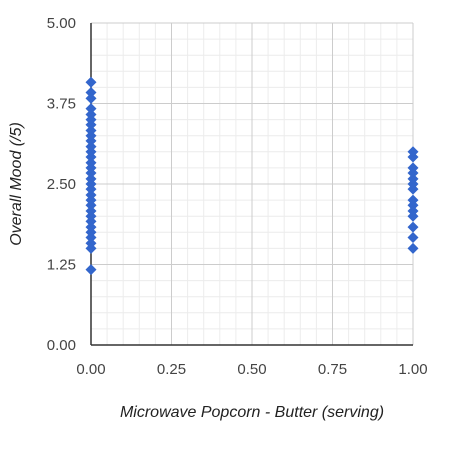  I want to click on x-axis-ticks: 0.00 0.25 0.50 0.75 1.00, so click(251, 369).